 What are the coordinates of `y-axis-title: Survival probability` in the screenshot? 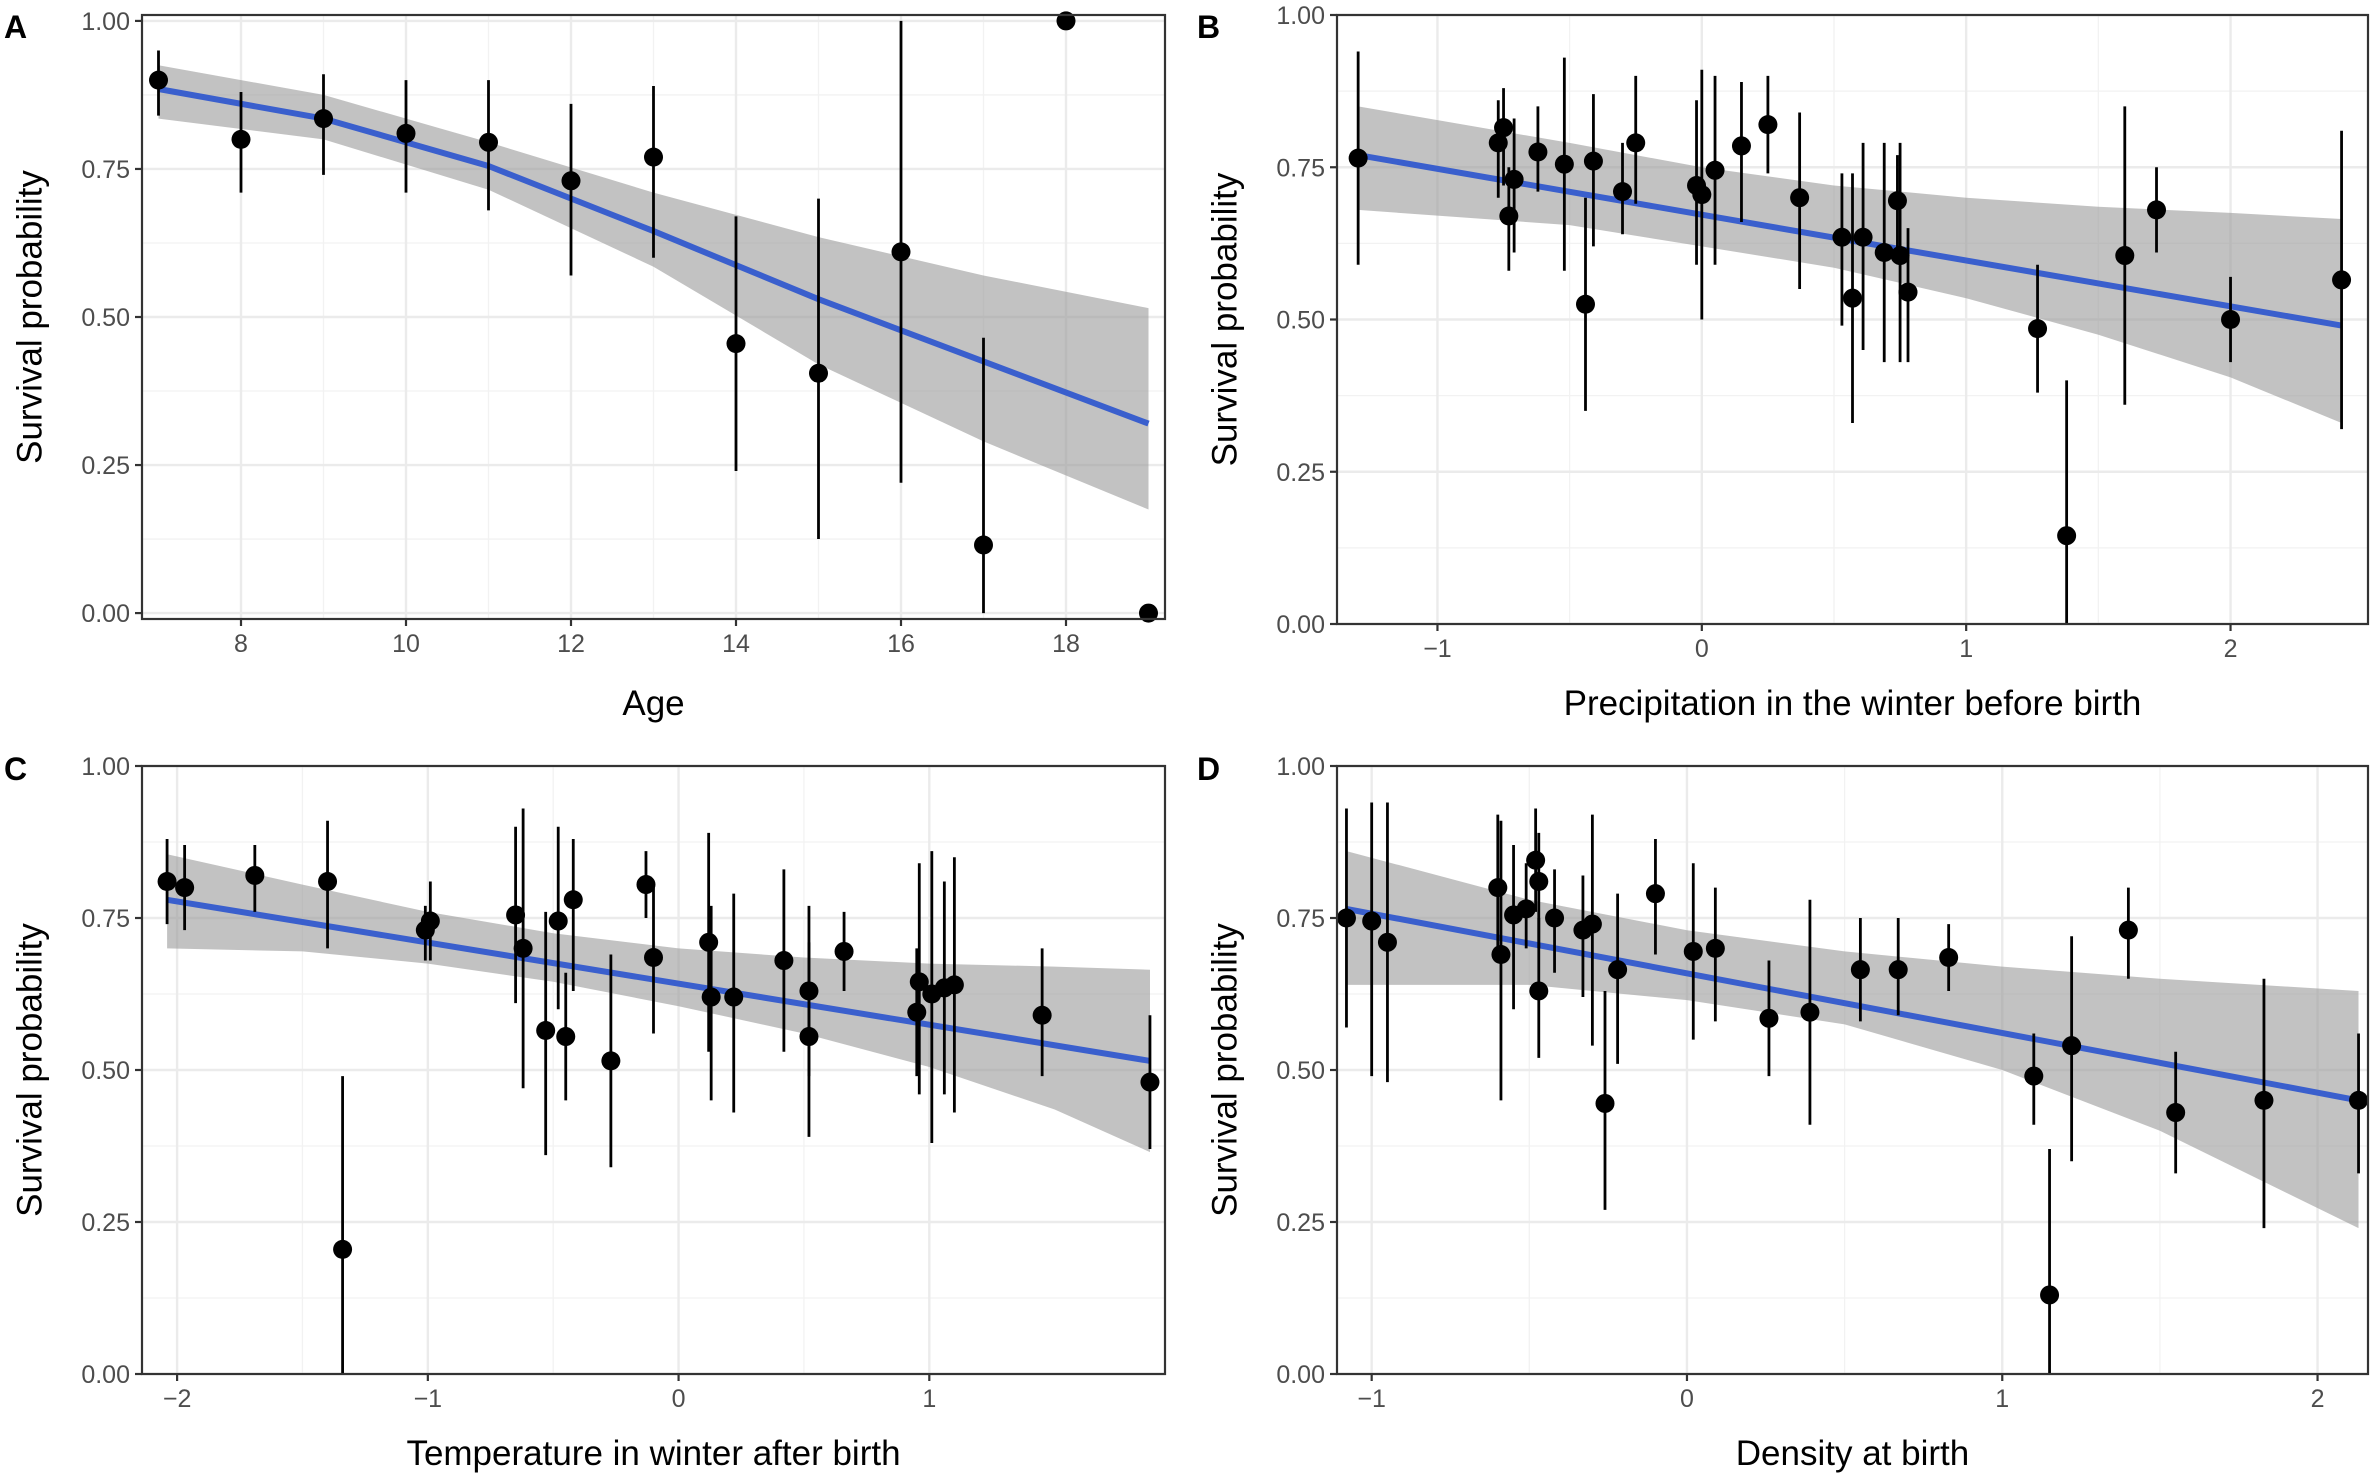 It's located at (30, 1070).